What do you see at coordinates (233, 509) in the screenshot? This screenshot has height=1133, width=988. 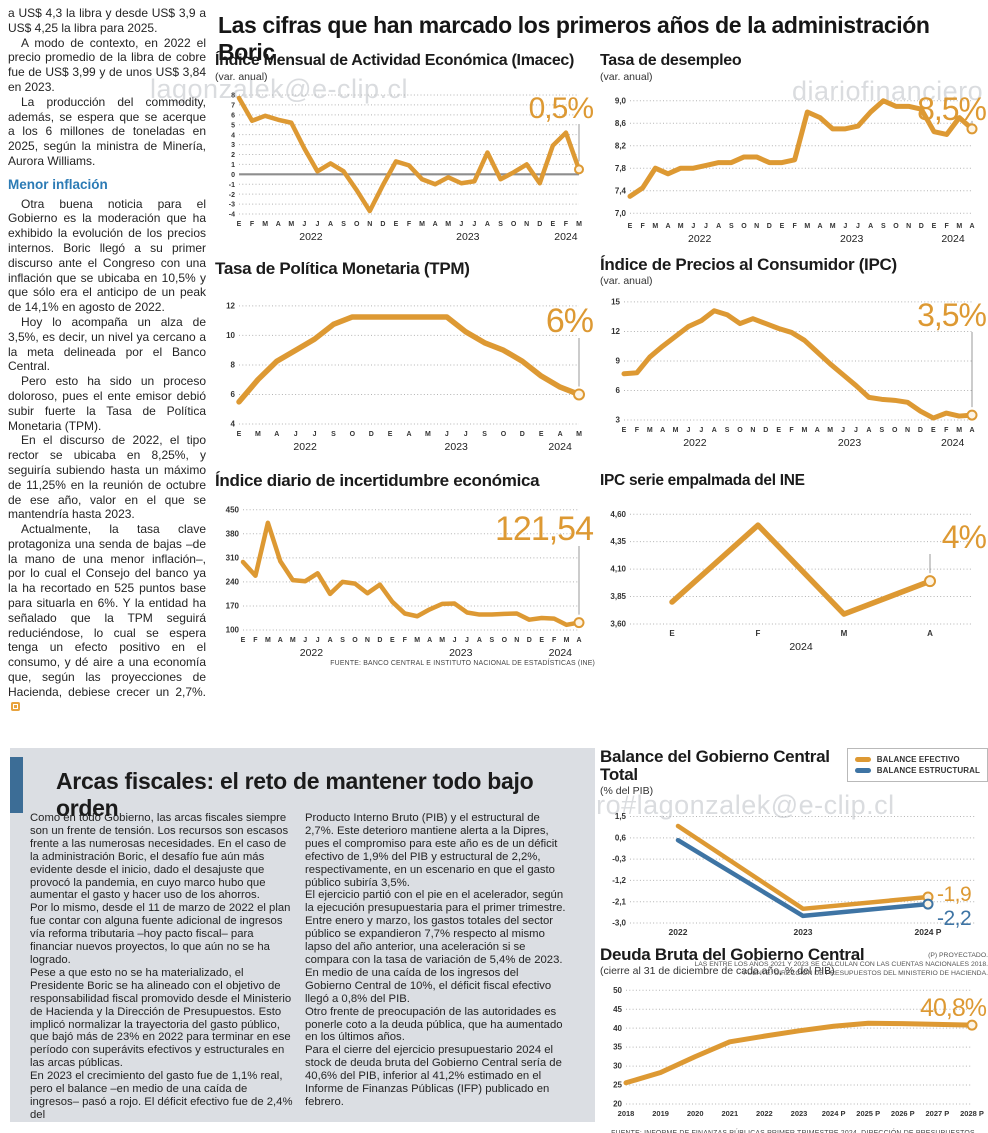 I see `svg-text: 450` at bounding box center [233, 509].